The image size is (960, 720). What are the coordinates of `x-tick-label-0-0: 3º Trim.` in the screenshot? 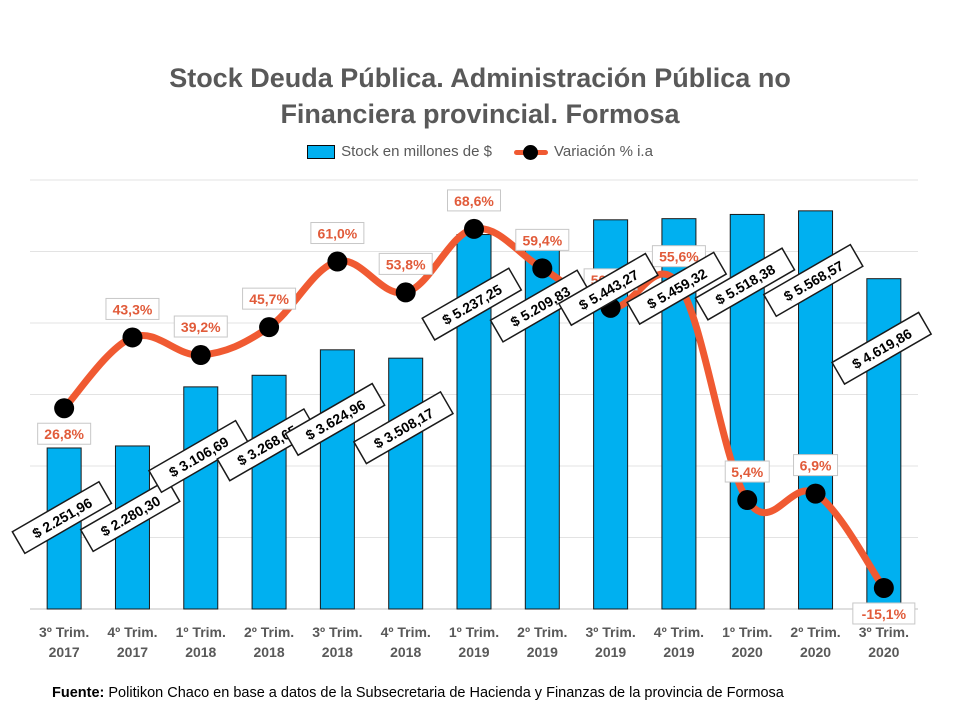 It's located at (64, 632).